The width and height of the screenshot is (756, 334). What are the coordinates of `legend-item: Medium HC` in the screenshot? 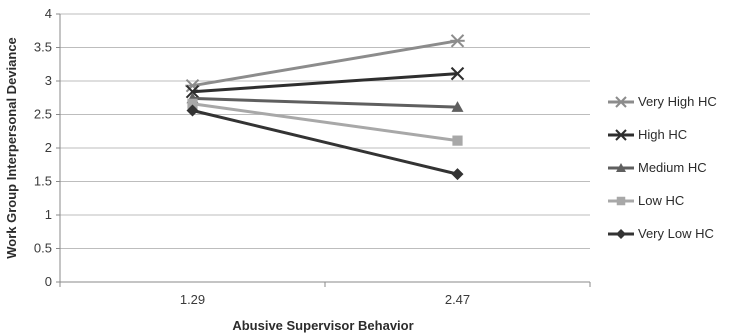 It's located at (657, 167).